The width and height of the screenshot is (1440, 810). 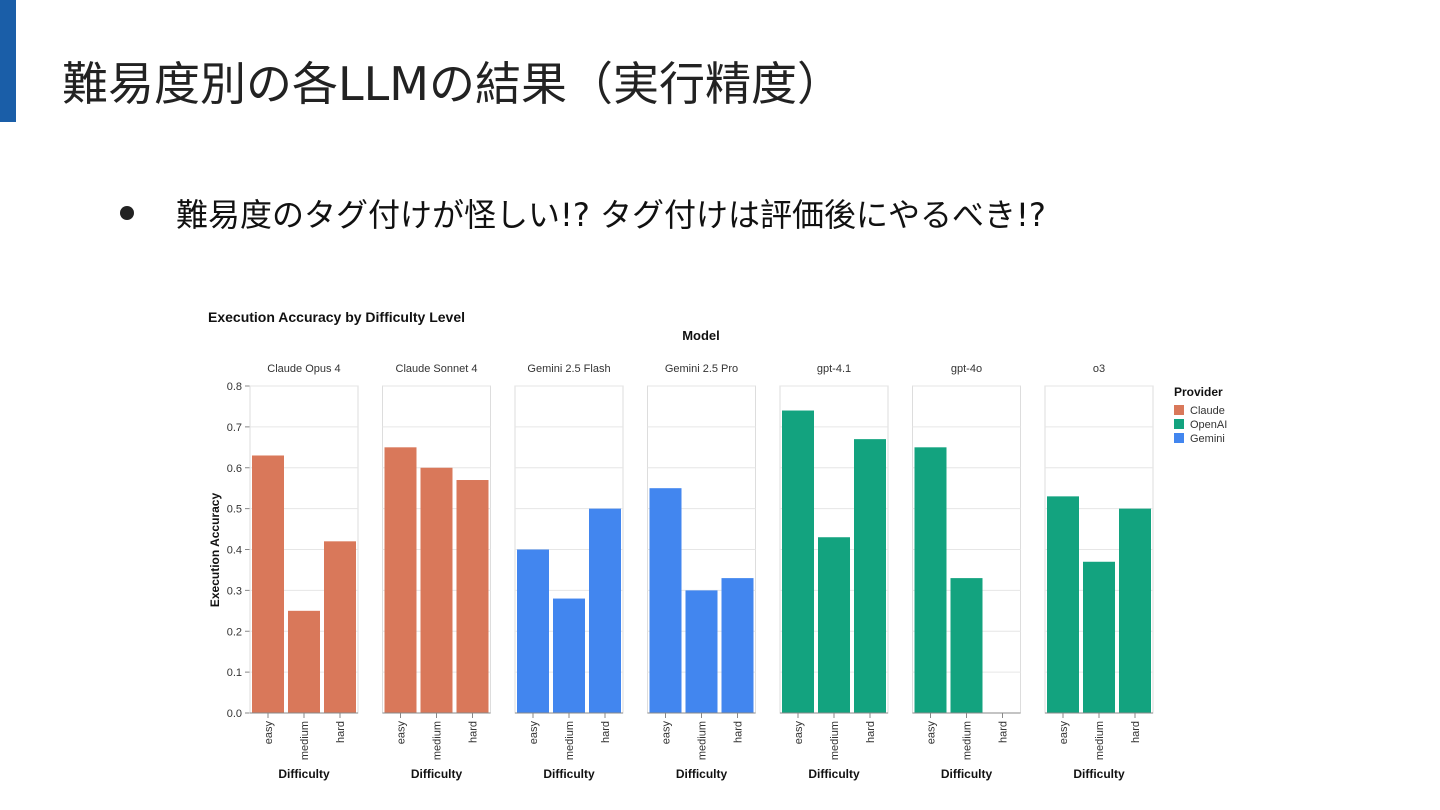 I want to click on facet-panel: gpt-4.1 easy medium hard Difficulty, so click(x=834, y=572).